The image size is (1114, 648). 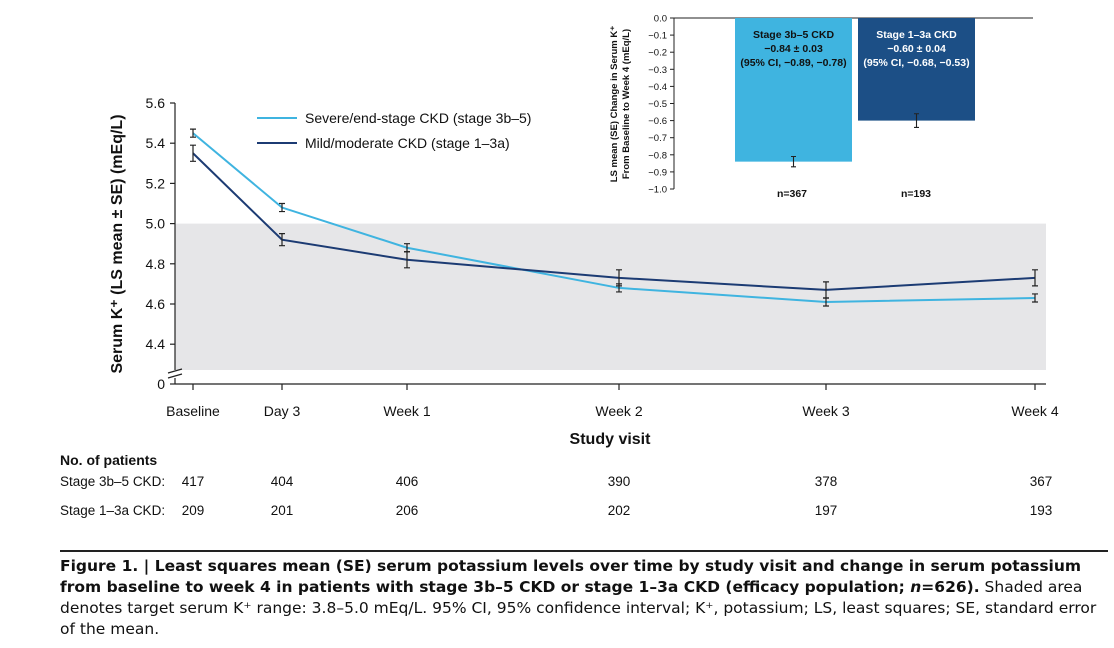 I want to click on y-tick-label: 5.0, so click(x=156, y=224).